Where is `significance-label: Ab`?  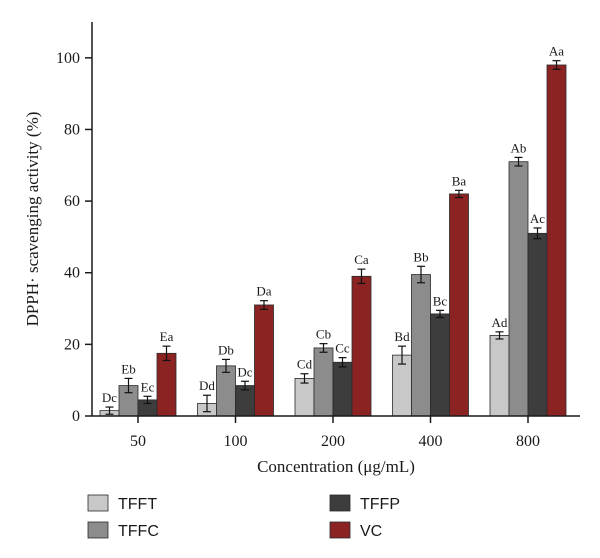
significance-label: Ab is located at coordinates (519, 147).